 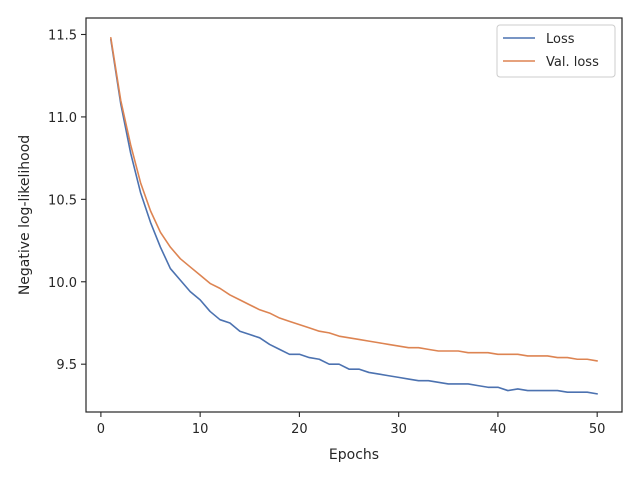 I want to click on x-tick-label: 20, so click(x=299, y=429).